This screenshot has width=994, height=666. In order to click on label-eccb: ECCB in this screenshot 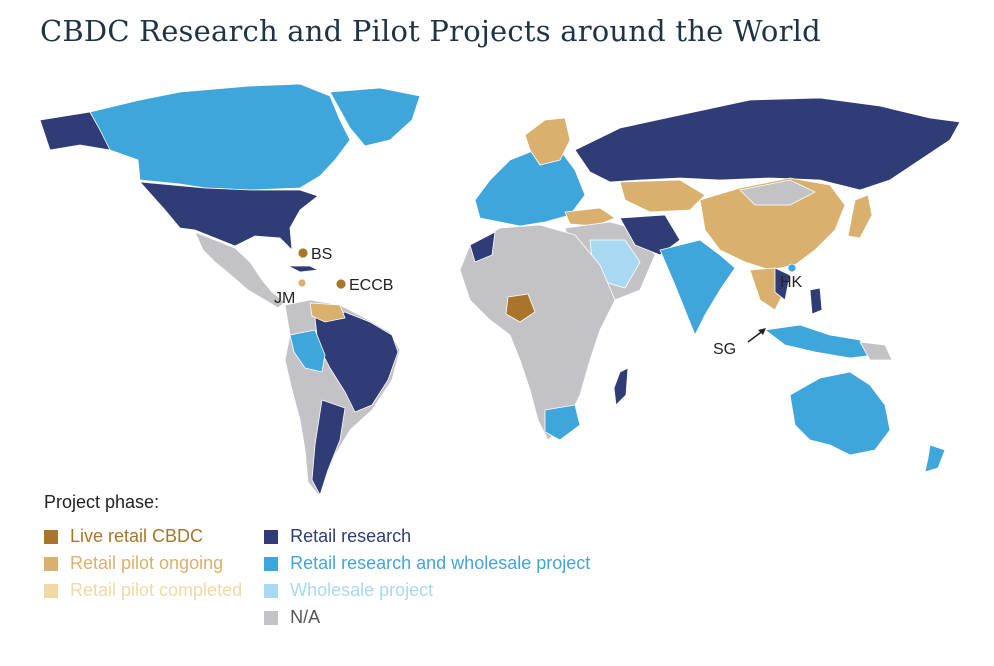, I will do `click(371, 285)`.